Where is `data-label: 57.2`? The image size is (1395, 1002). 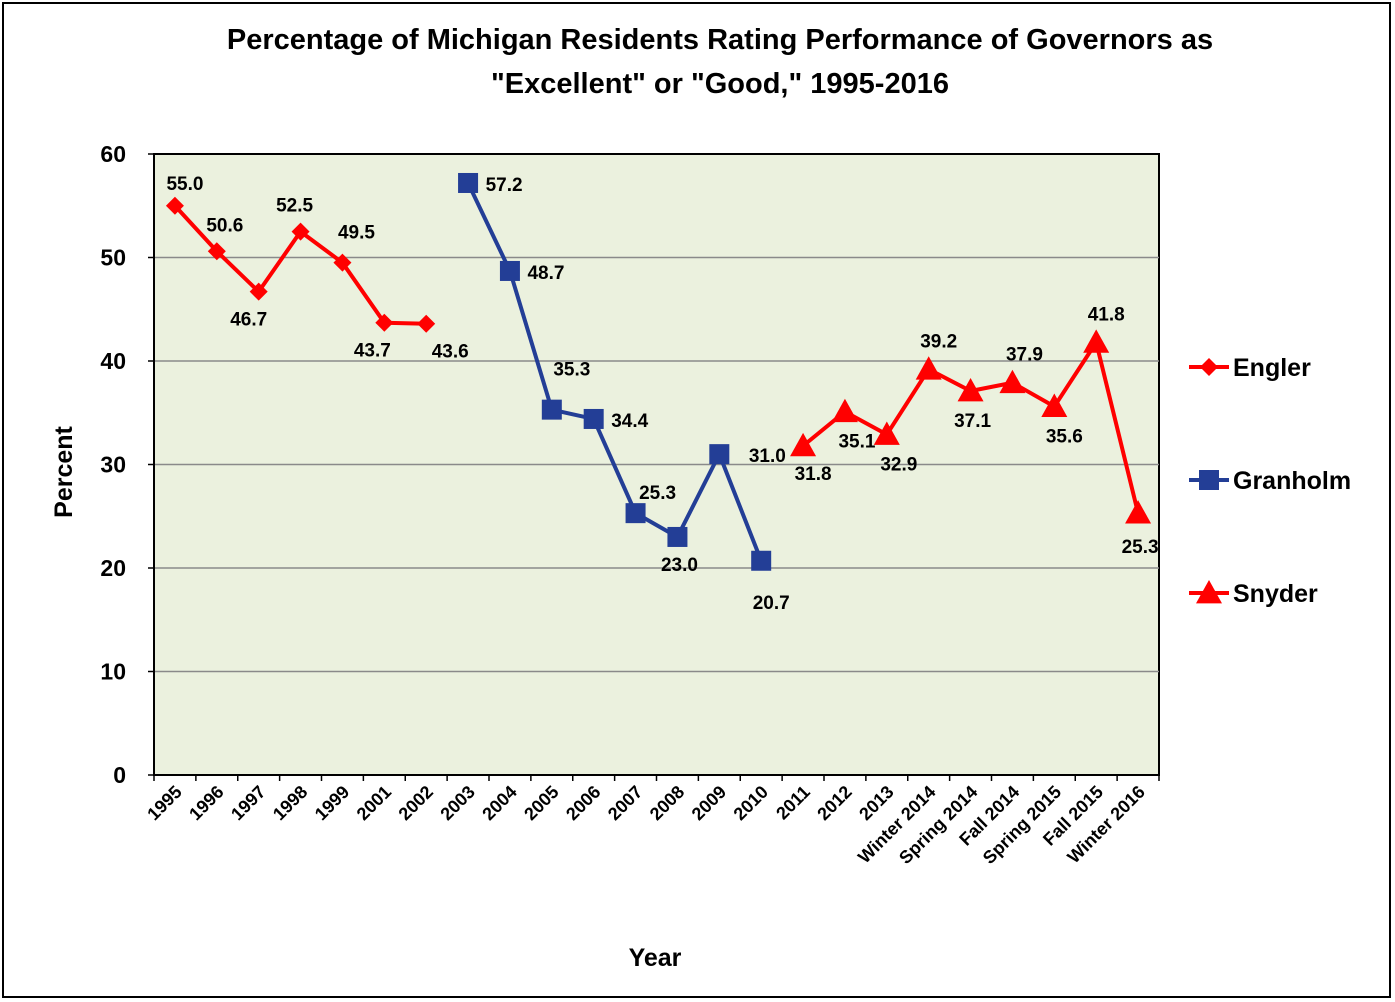
data-label: 57.2 is located at coordinates (504, 185).